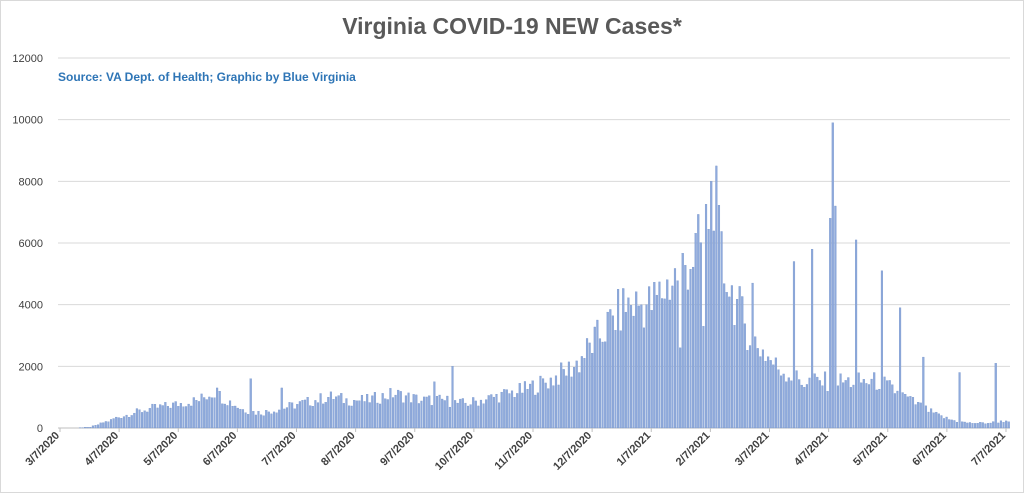 Image resolution: width=1024 pixels, height=493 pixels. What do you see at coordinates (454, 451) in the screenshot?
I see `x-tick-label: 10/7/2020` at bounding box center [454, 451].